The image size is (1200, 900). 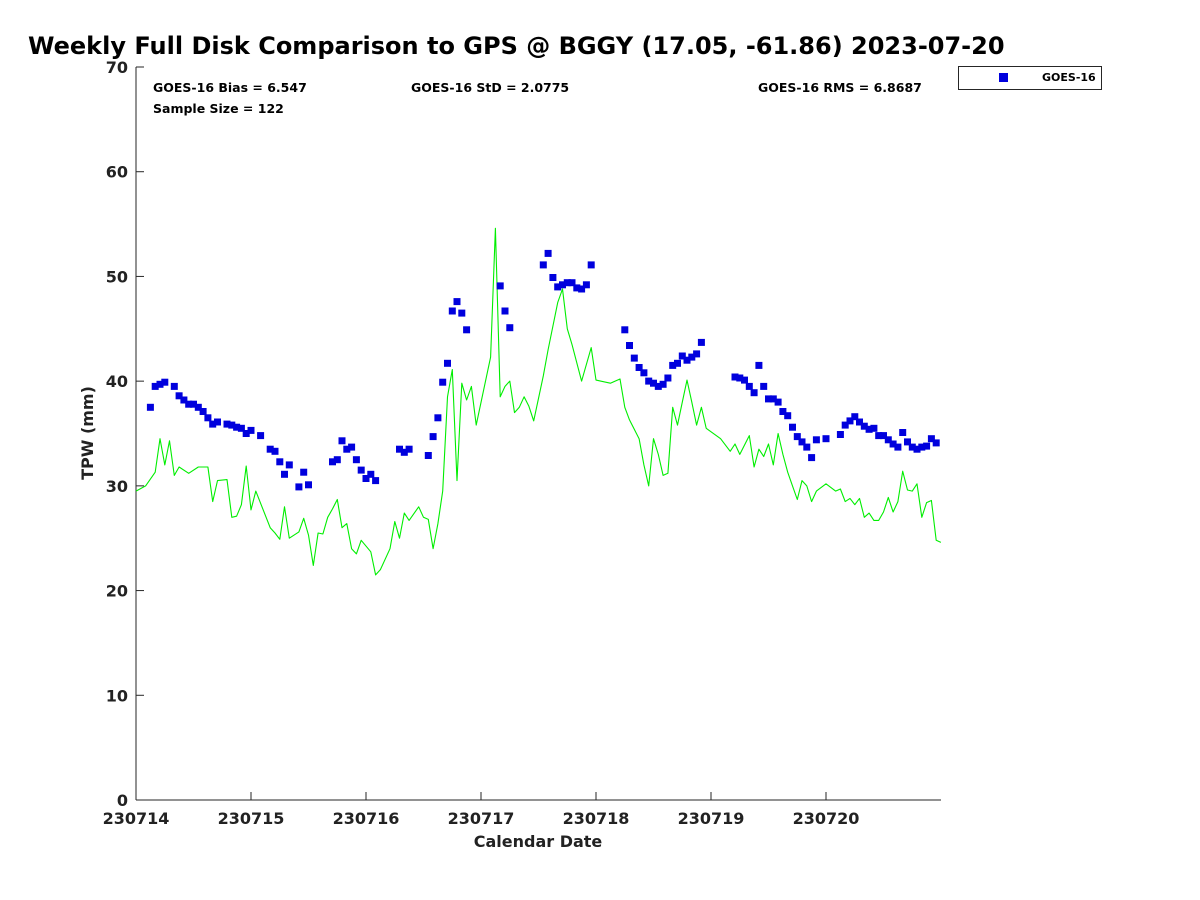 What do you see at coordinates (840, 87) in the screenshot?
I see `rms-stat: GOES-16 RMS = 6.8687` at bounding box center [840, 87].